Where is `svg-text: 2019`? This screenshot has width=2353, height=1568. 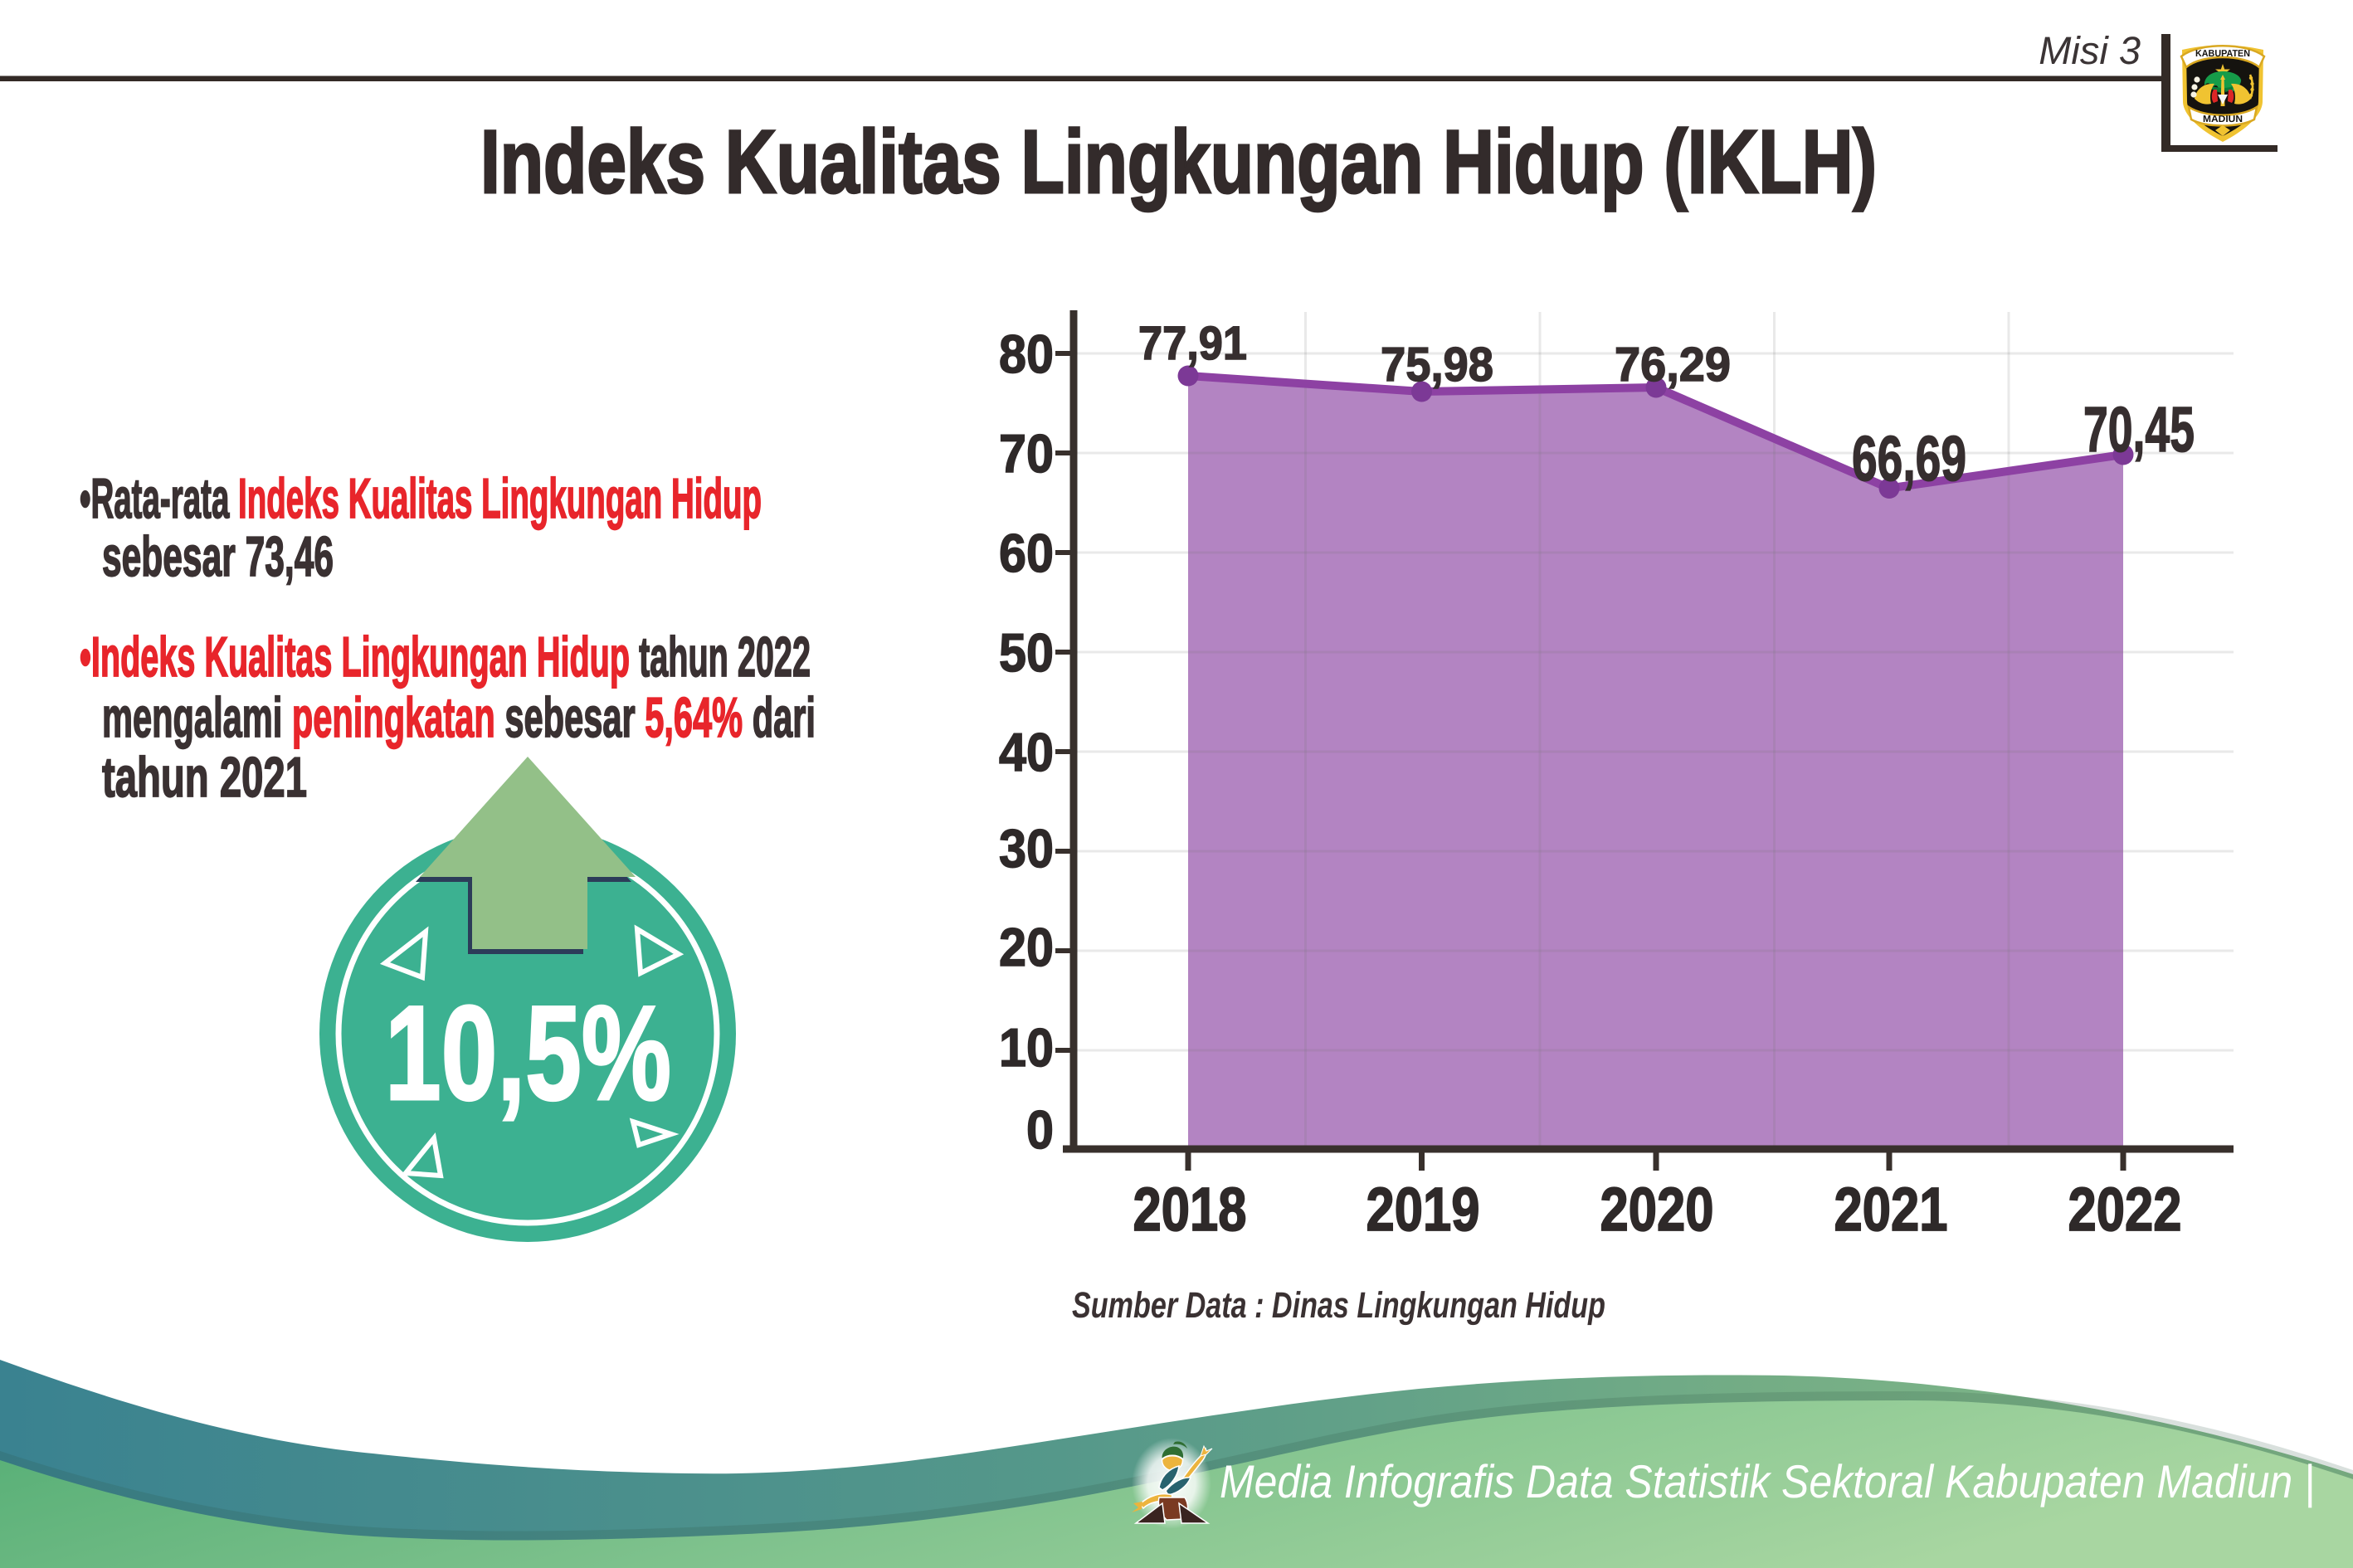
svg-text: 2019 is located at coordinates (1423, 1209).